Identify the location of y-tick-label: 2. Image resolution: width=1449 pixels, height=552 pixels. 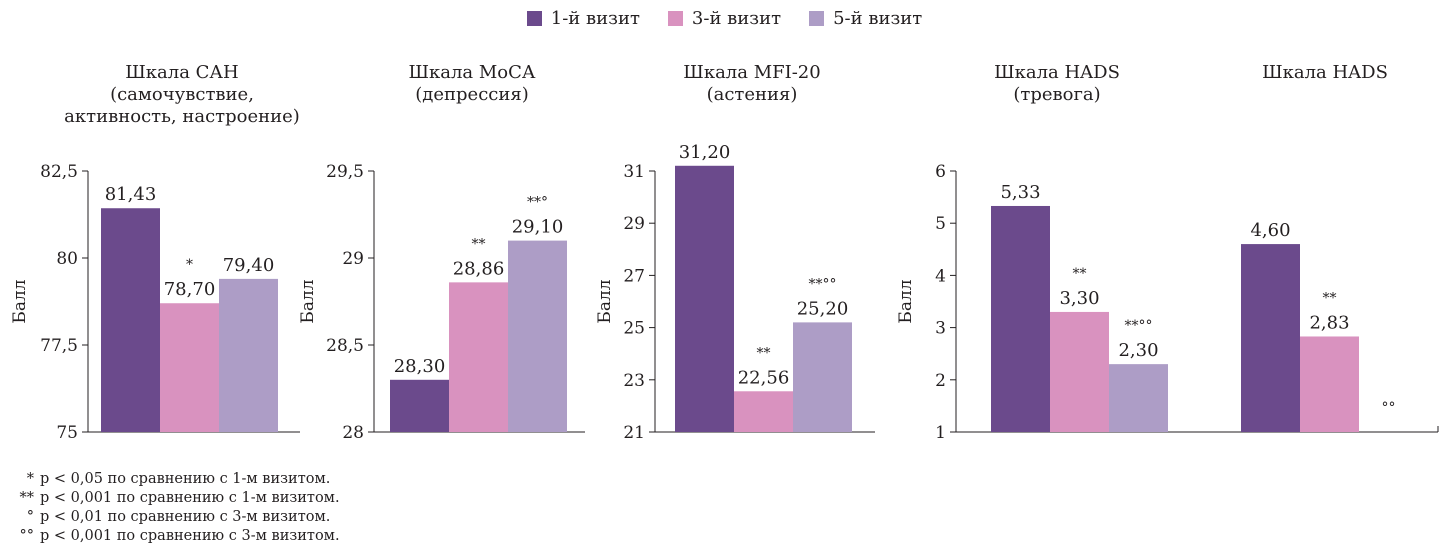
(940, 381).